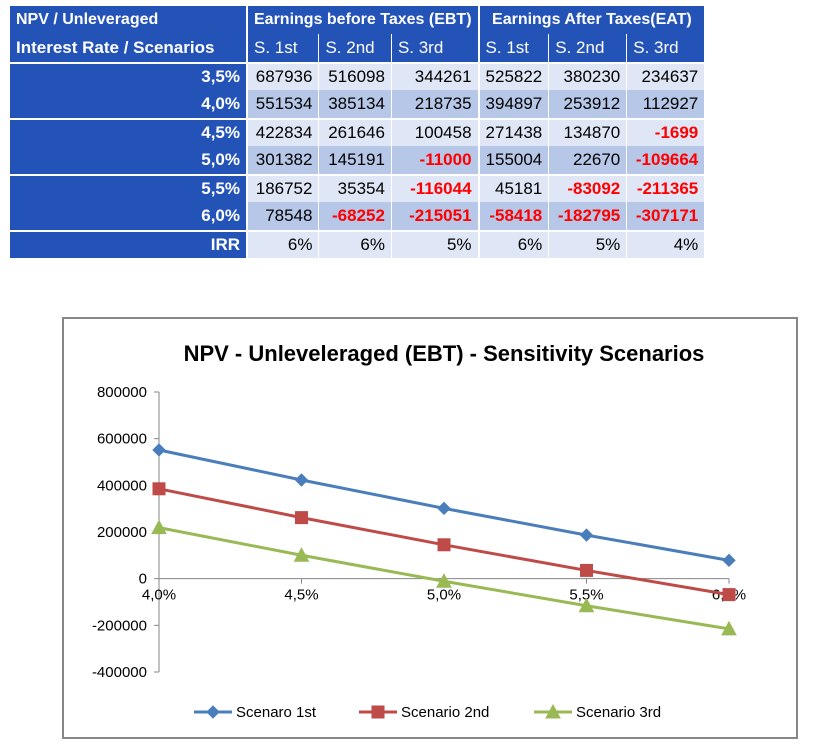 This screenshot has height=756, width=816. Describe the element at coordinates (119, 672) in the screenshot. I see `y-tick-label: -400000` at that location.